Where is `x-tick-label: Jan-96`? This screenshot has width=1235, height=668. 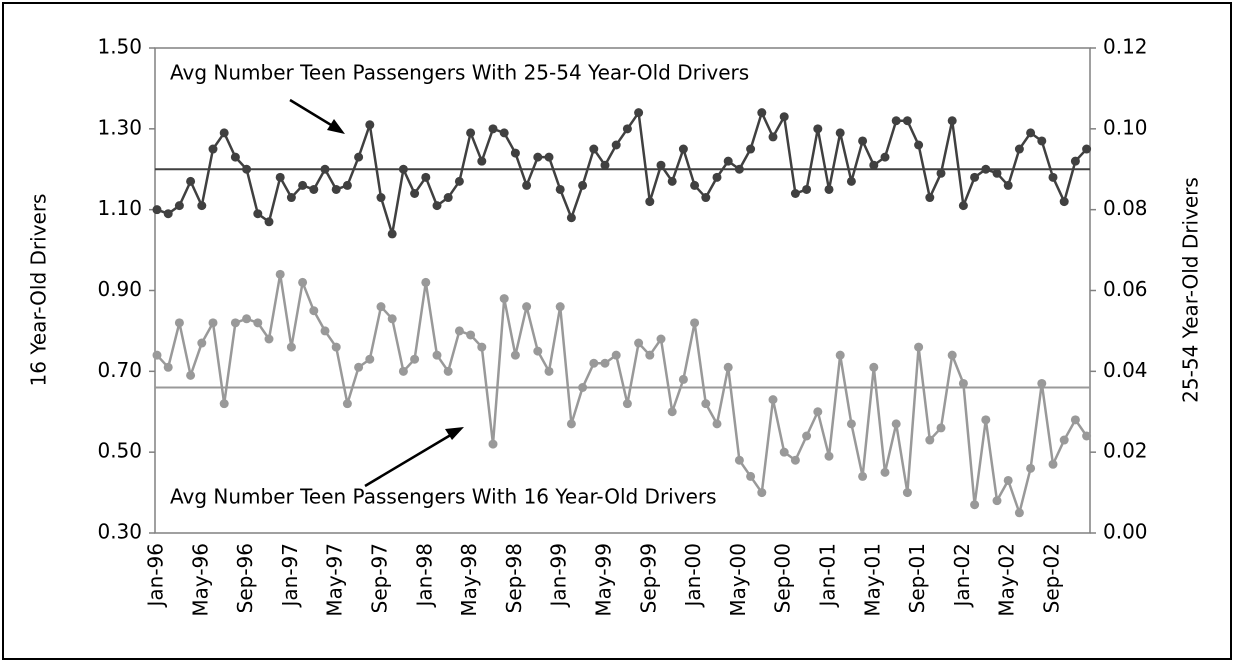 x-tick-label: Jan-96 is located at coordinates (156, 576).